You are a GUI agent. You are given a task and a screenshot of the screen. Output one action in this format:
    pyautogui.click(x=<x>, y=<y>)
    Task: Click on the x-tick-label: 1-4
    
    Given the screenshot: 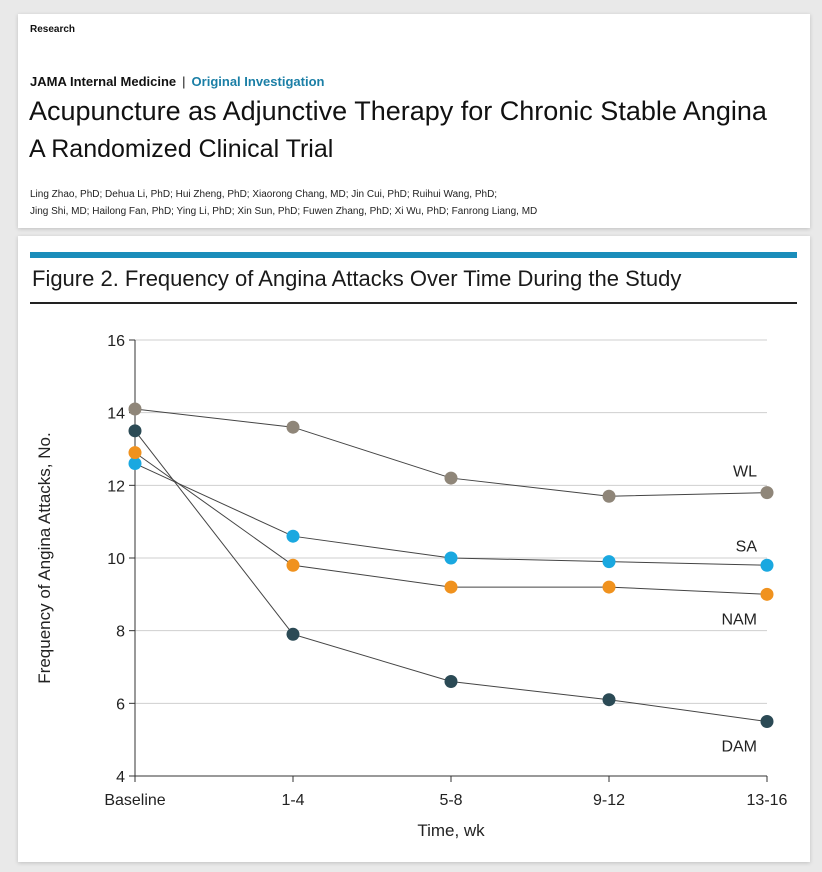 What is the action you would take?
    pyautogui.click(x=292, y=800)
    